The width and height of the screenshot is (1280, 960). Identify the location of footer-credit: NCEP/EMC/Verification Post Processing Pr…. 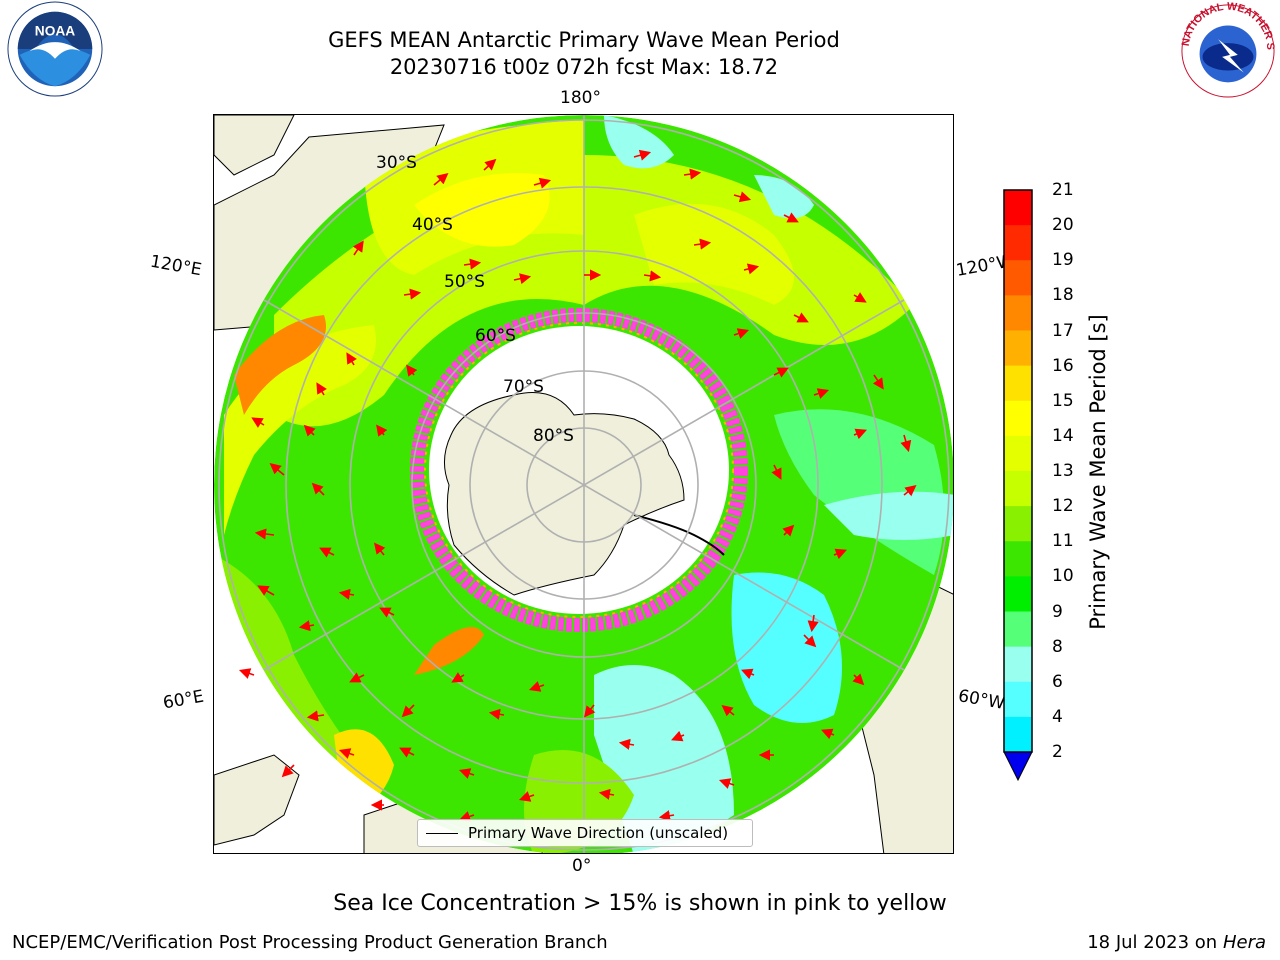
(310, 942).